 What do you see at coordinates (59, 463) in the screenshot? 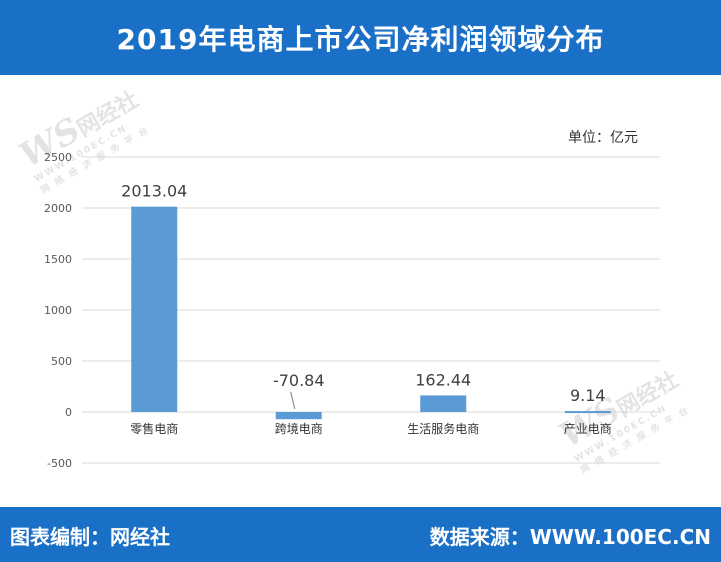
I see `y-tick-label: -500` at bounding box center [59, 463].